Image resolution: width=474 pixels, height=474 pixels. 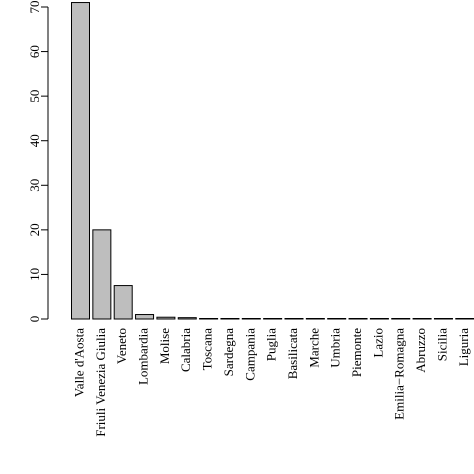 What do you see at coordinates (34, 319) in the screenshot?
I see `y-tick-label: 0` at bounding box center [34, 319].